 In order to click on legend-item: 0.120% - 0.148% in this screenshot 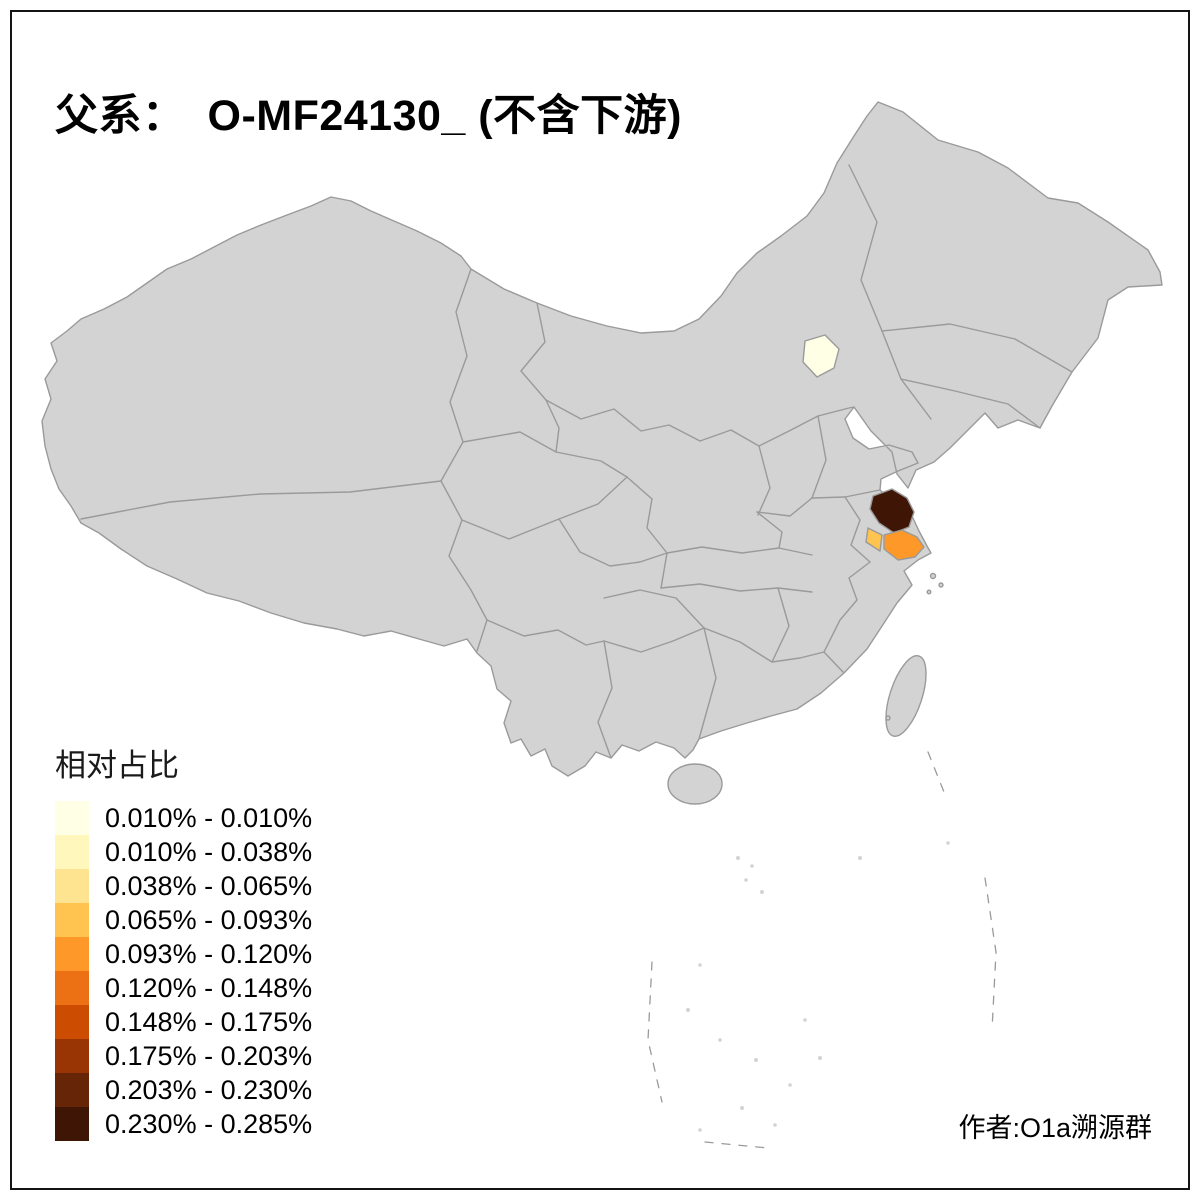, I will do `click(183, 988)`.